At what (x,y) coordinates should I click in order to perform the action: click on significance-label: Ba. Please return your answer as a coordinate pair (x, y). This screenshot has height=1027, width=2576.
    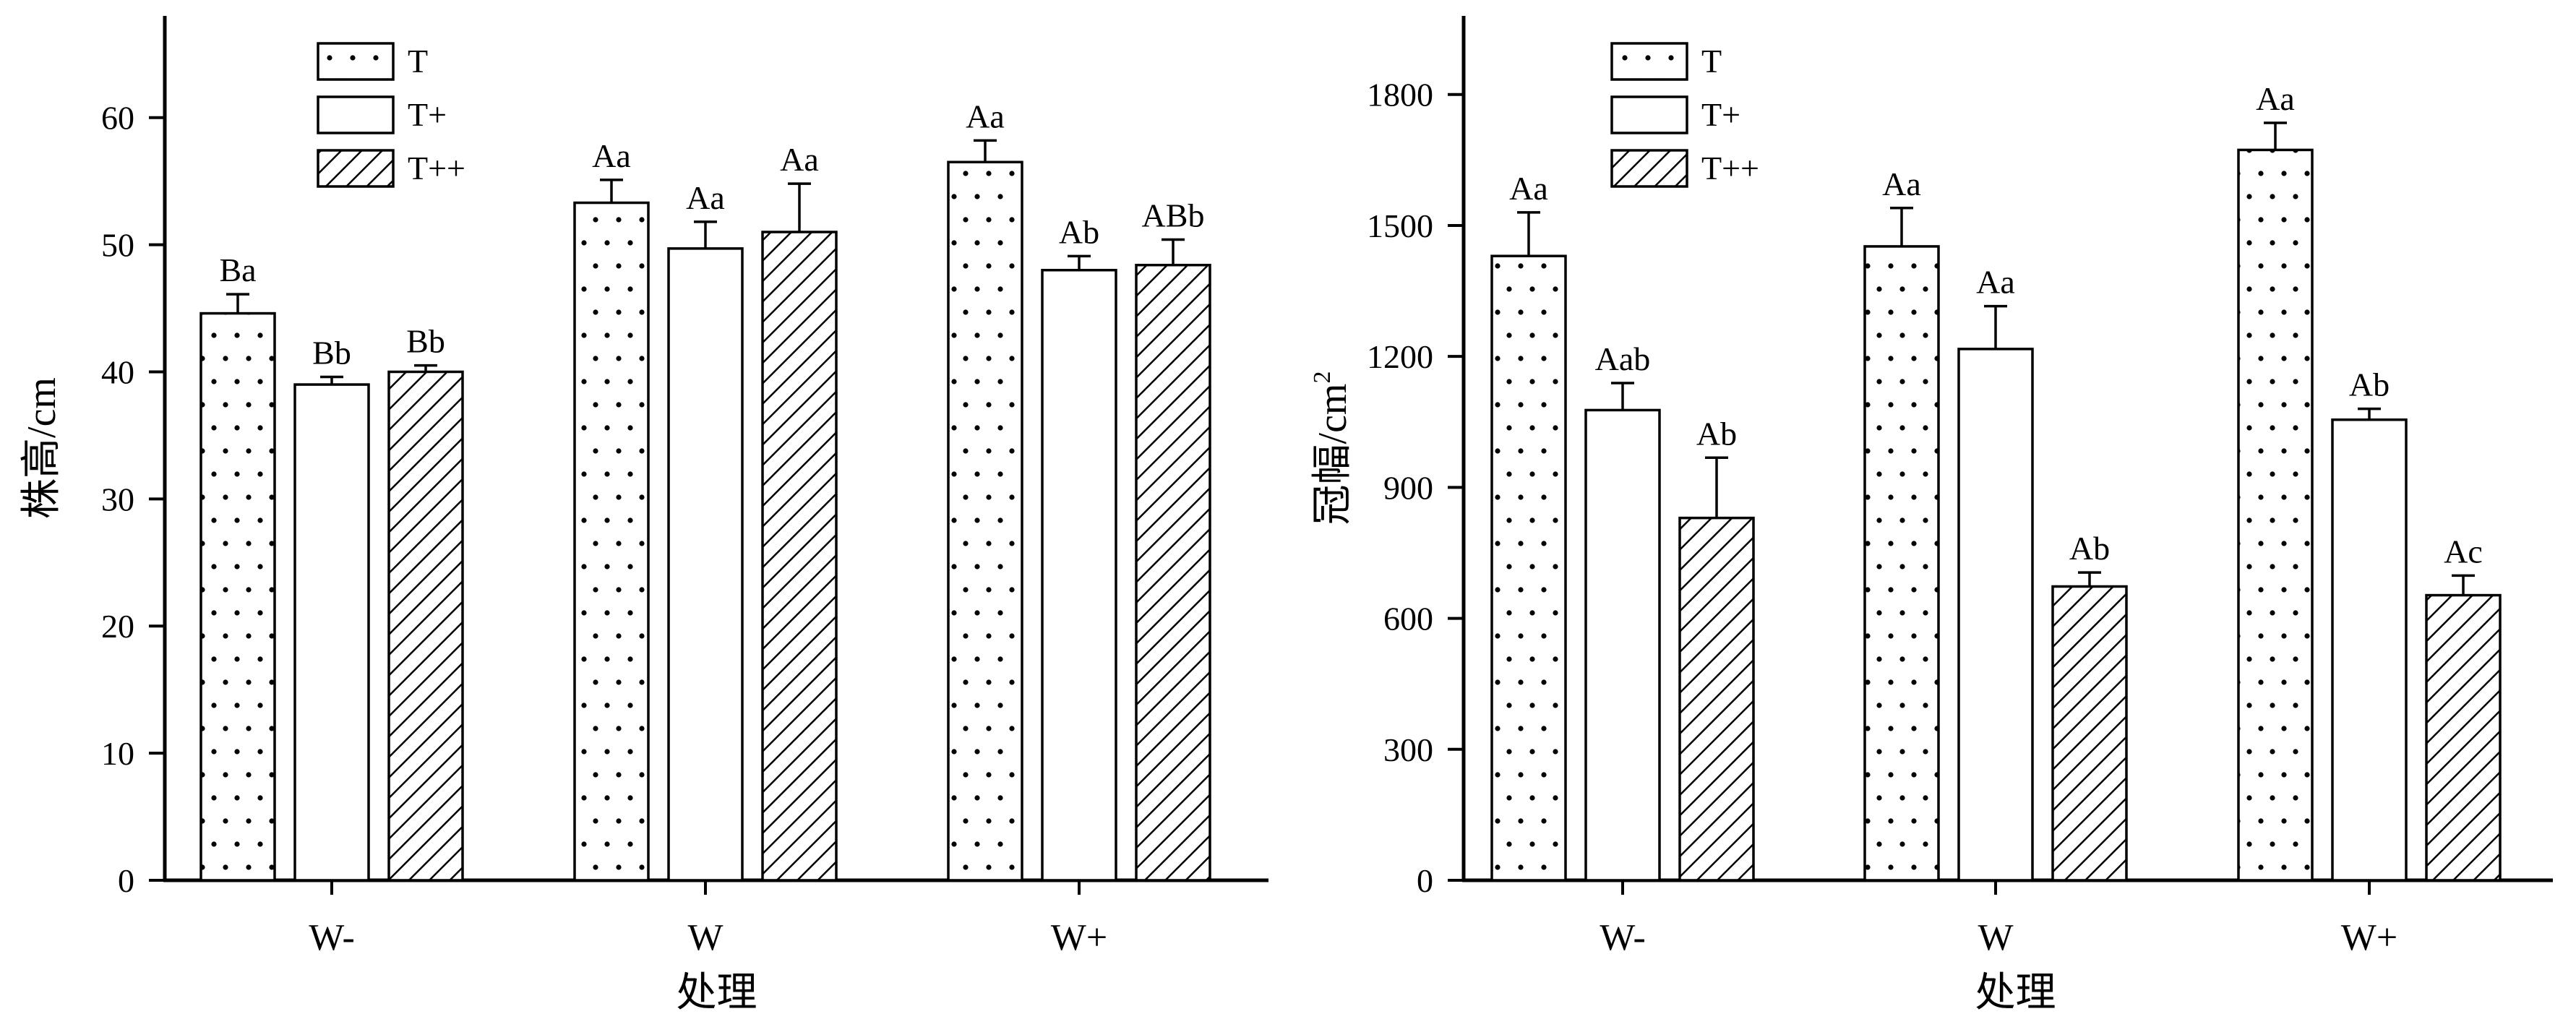
    Looking at the image, I should click on (237, 270).